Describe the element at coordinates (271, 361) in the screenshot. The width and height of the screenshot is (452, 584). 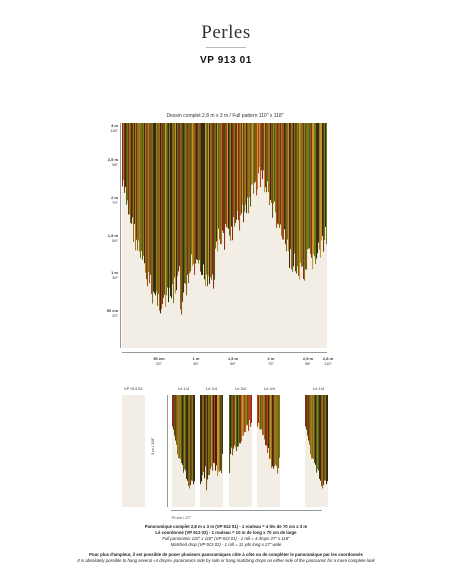
I see `x-label: 2 m 79"` at that location.